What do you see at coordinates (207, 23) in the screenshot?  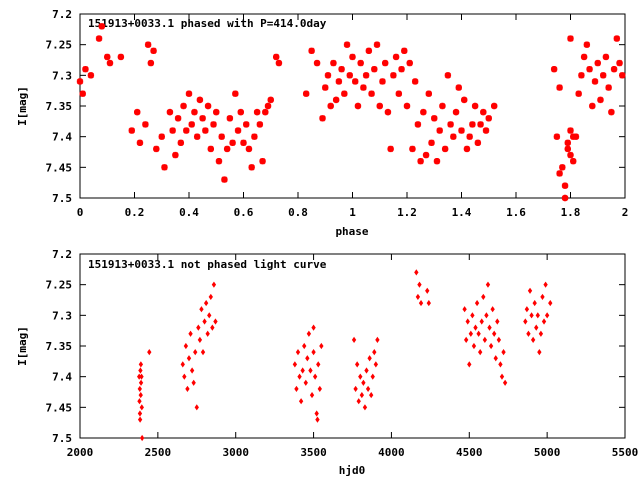 I see `phased-chart-title: 151913+0033.1 phased with P=414.0day` at bounding box center [207, 23].